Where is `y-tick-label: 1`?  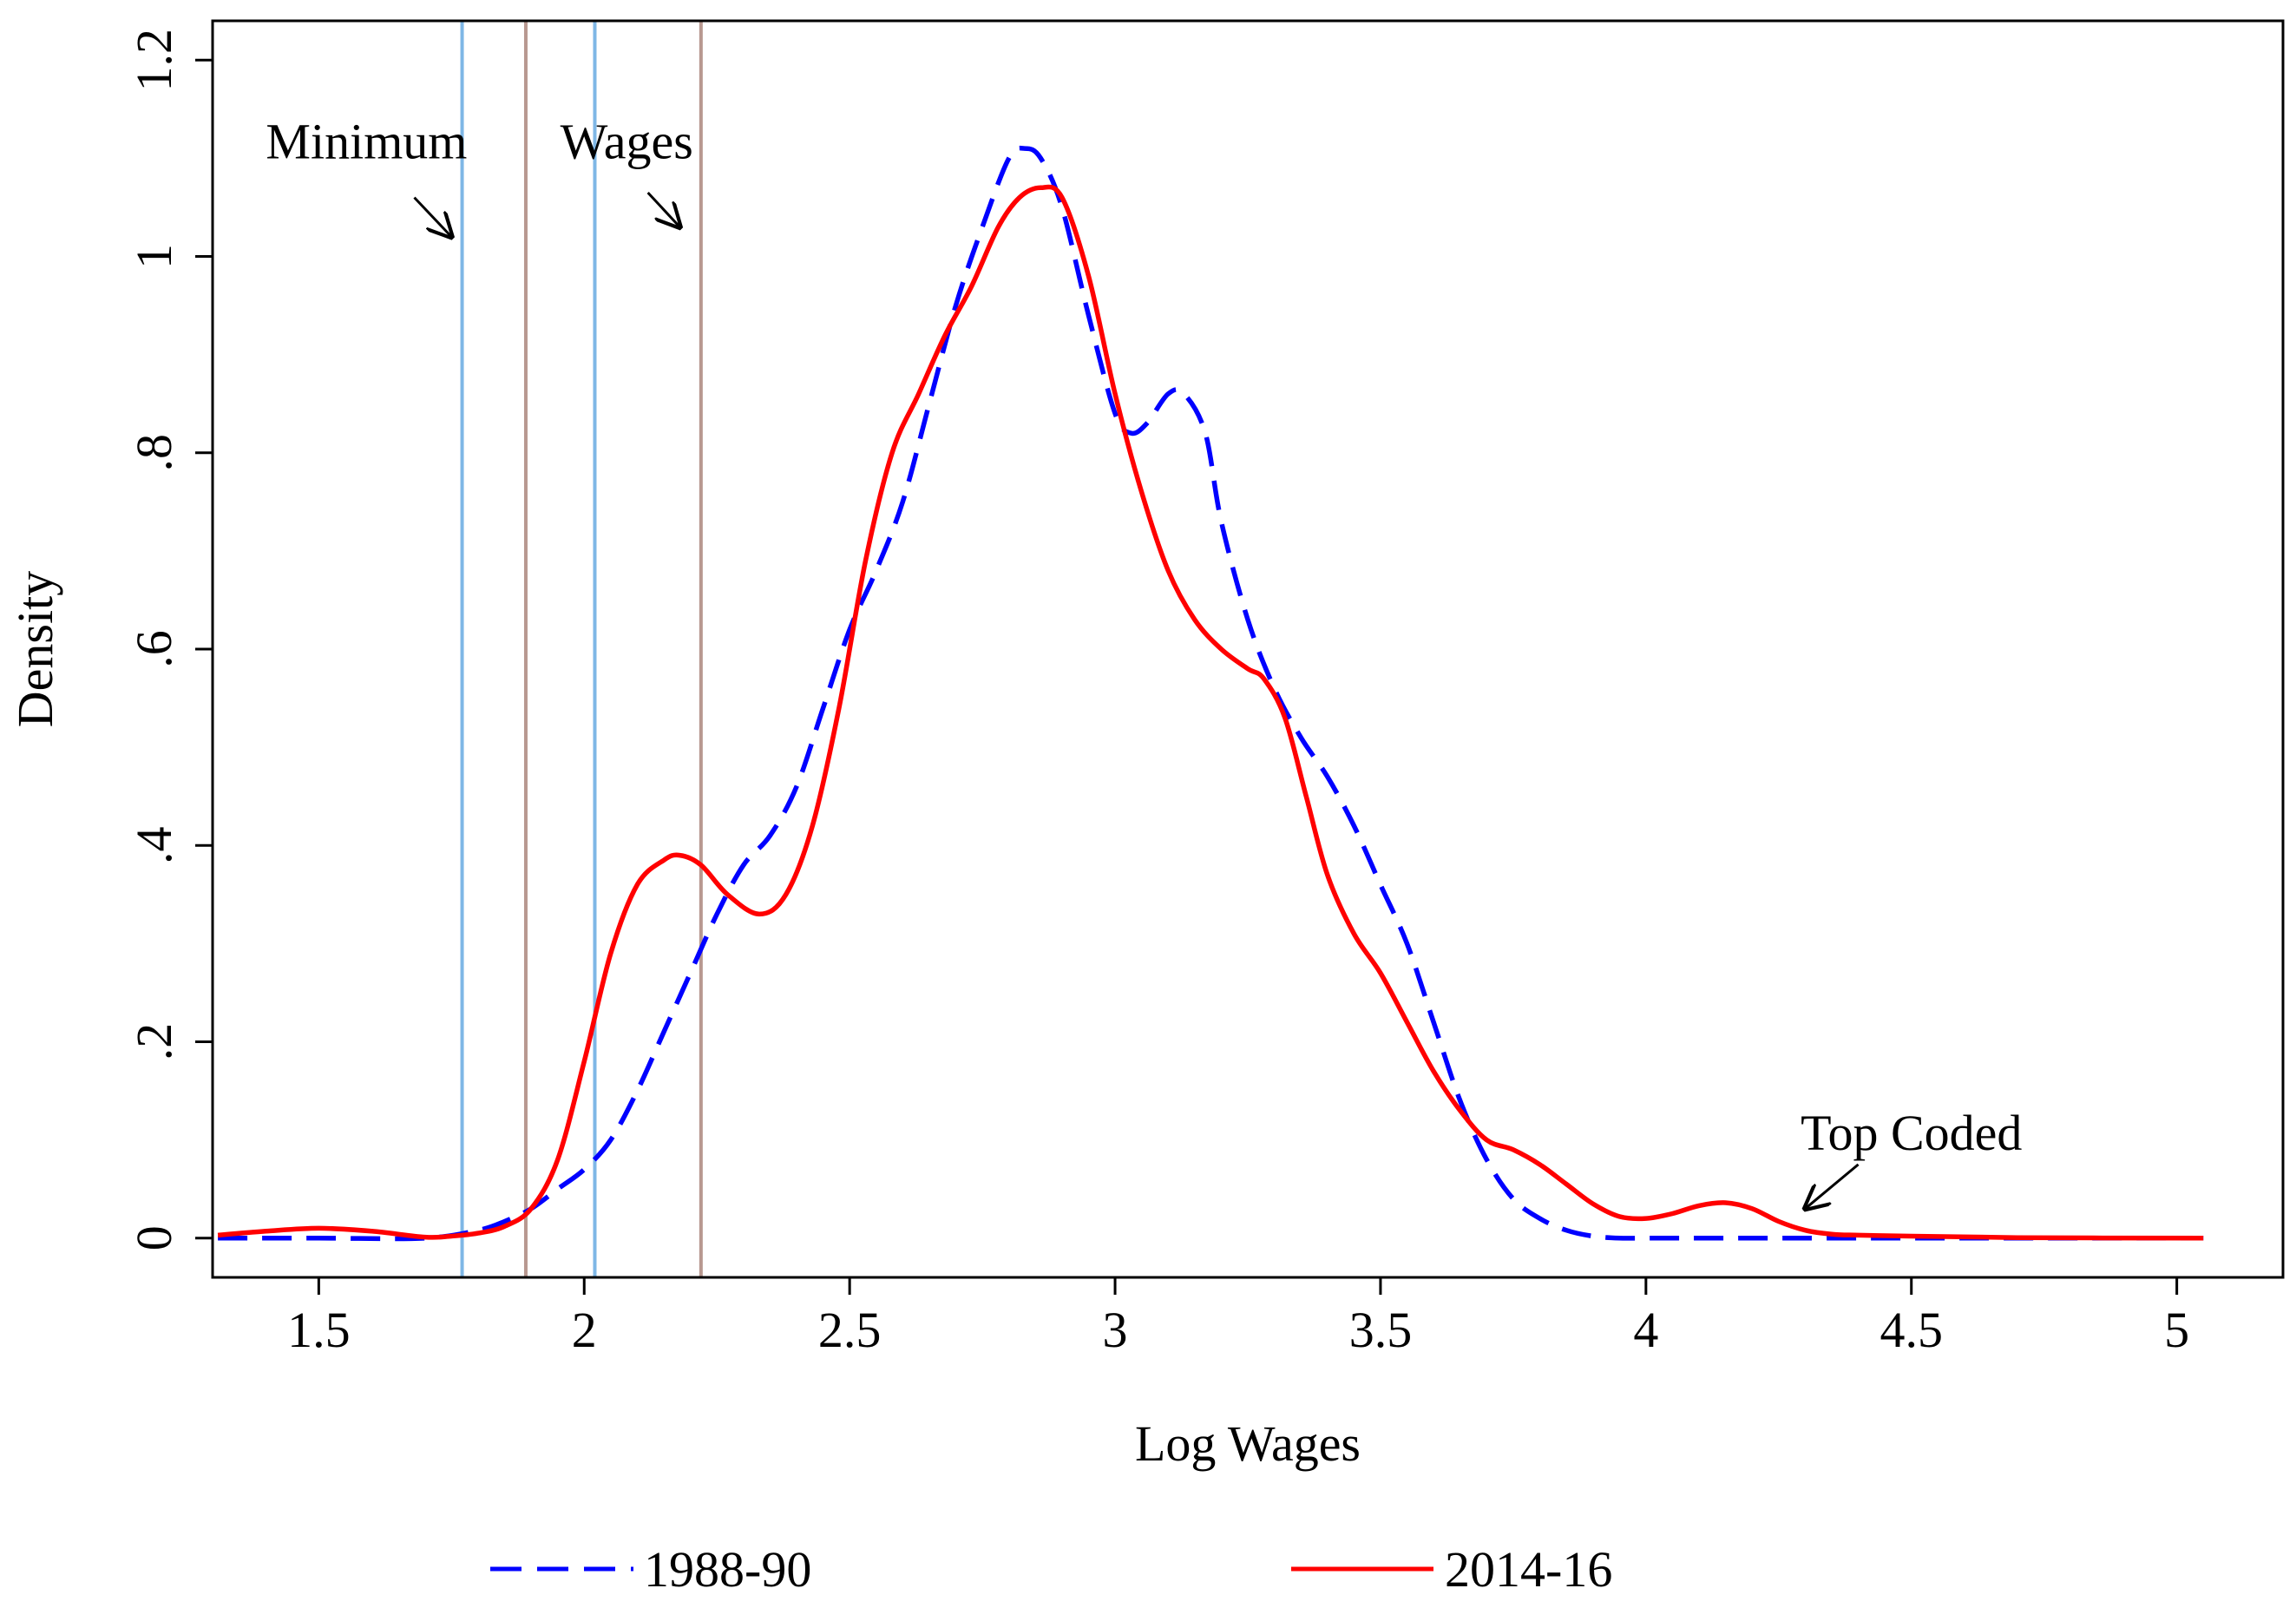
y-tick-label: 1 is located at coordinates (154, 256).